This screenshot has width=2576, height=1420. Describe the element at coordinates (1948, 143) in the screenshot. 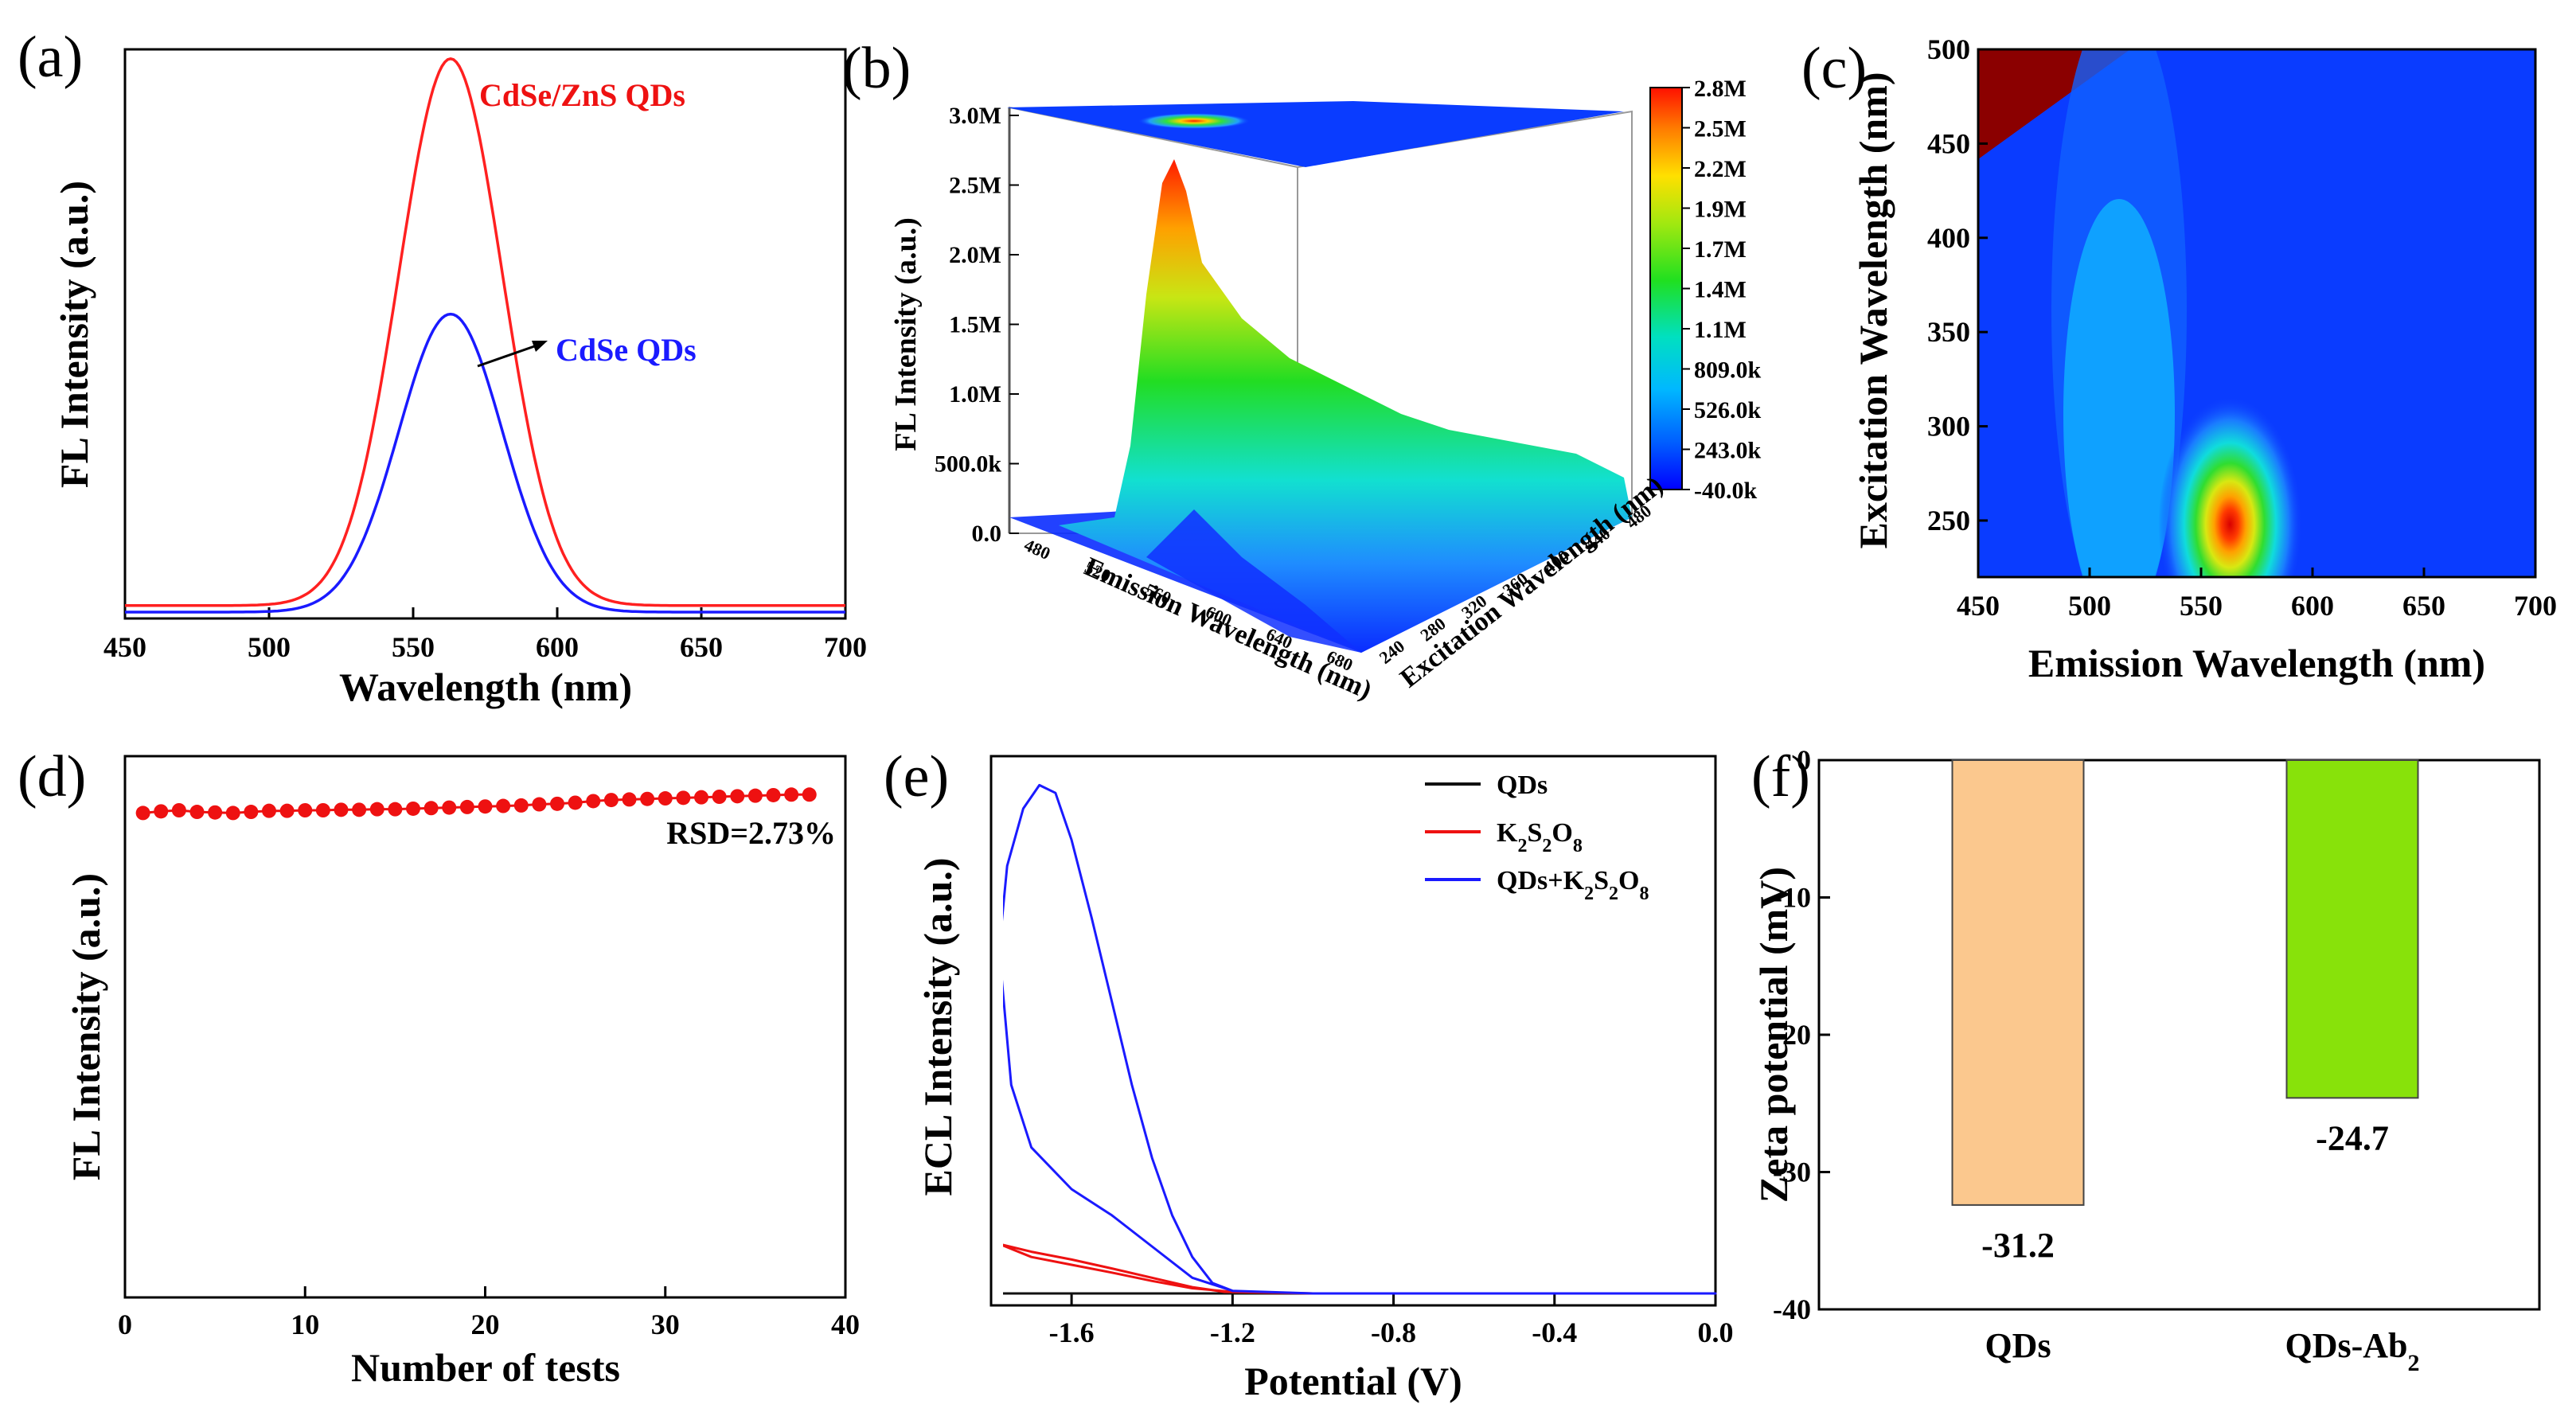

I see `panel-c-ytick-label: 450` at that location.